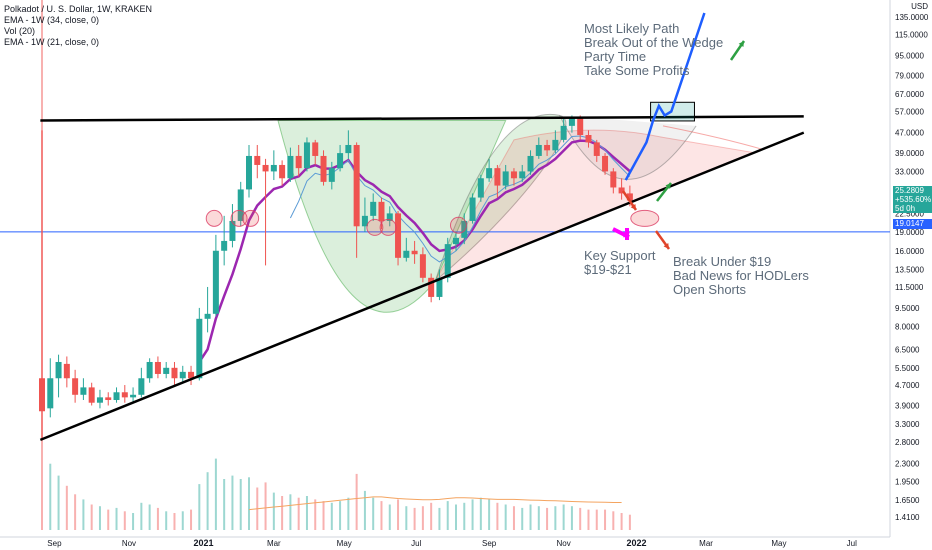 This screenshot has height=550, width=932. What do you see at coordinates (665, 96) in the screenshot?
I see `projected-path-line` at bounding box center [665, 96].